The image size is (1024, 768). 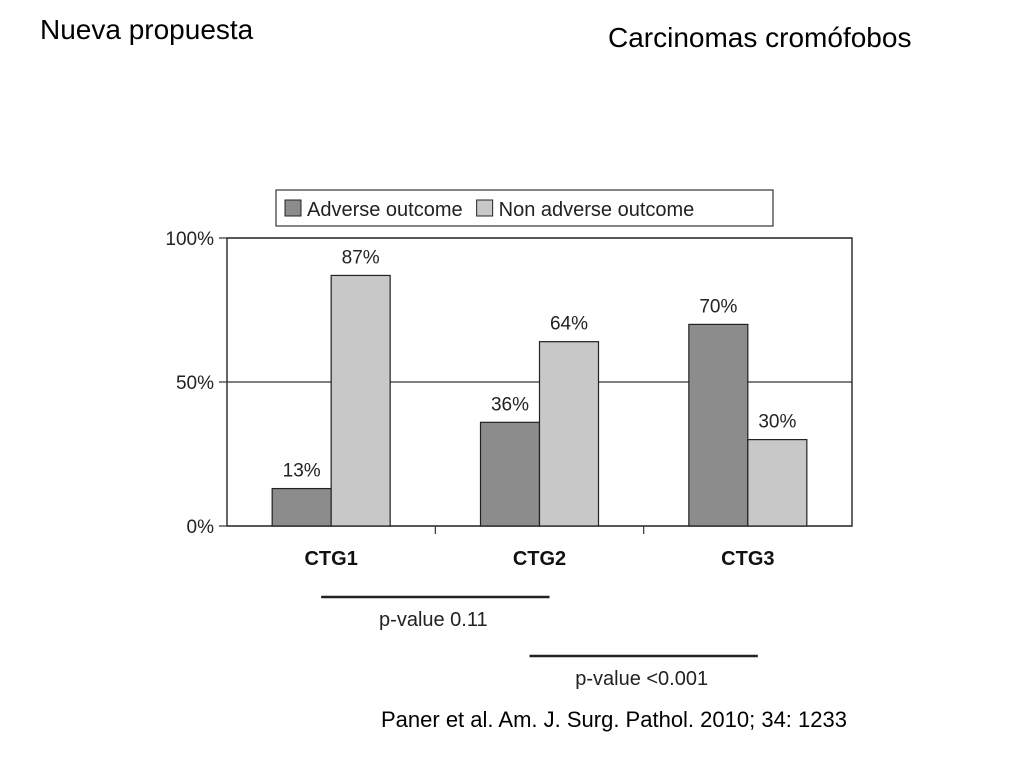 What do you see at coordinates (641, 679) in the screenshot?
I see `significance-label: p-value <0.001` at bounding box center [641, 679].